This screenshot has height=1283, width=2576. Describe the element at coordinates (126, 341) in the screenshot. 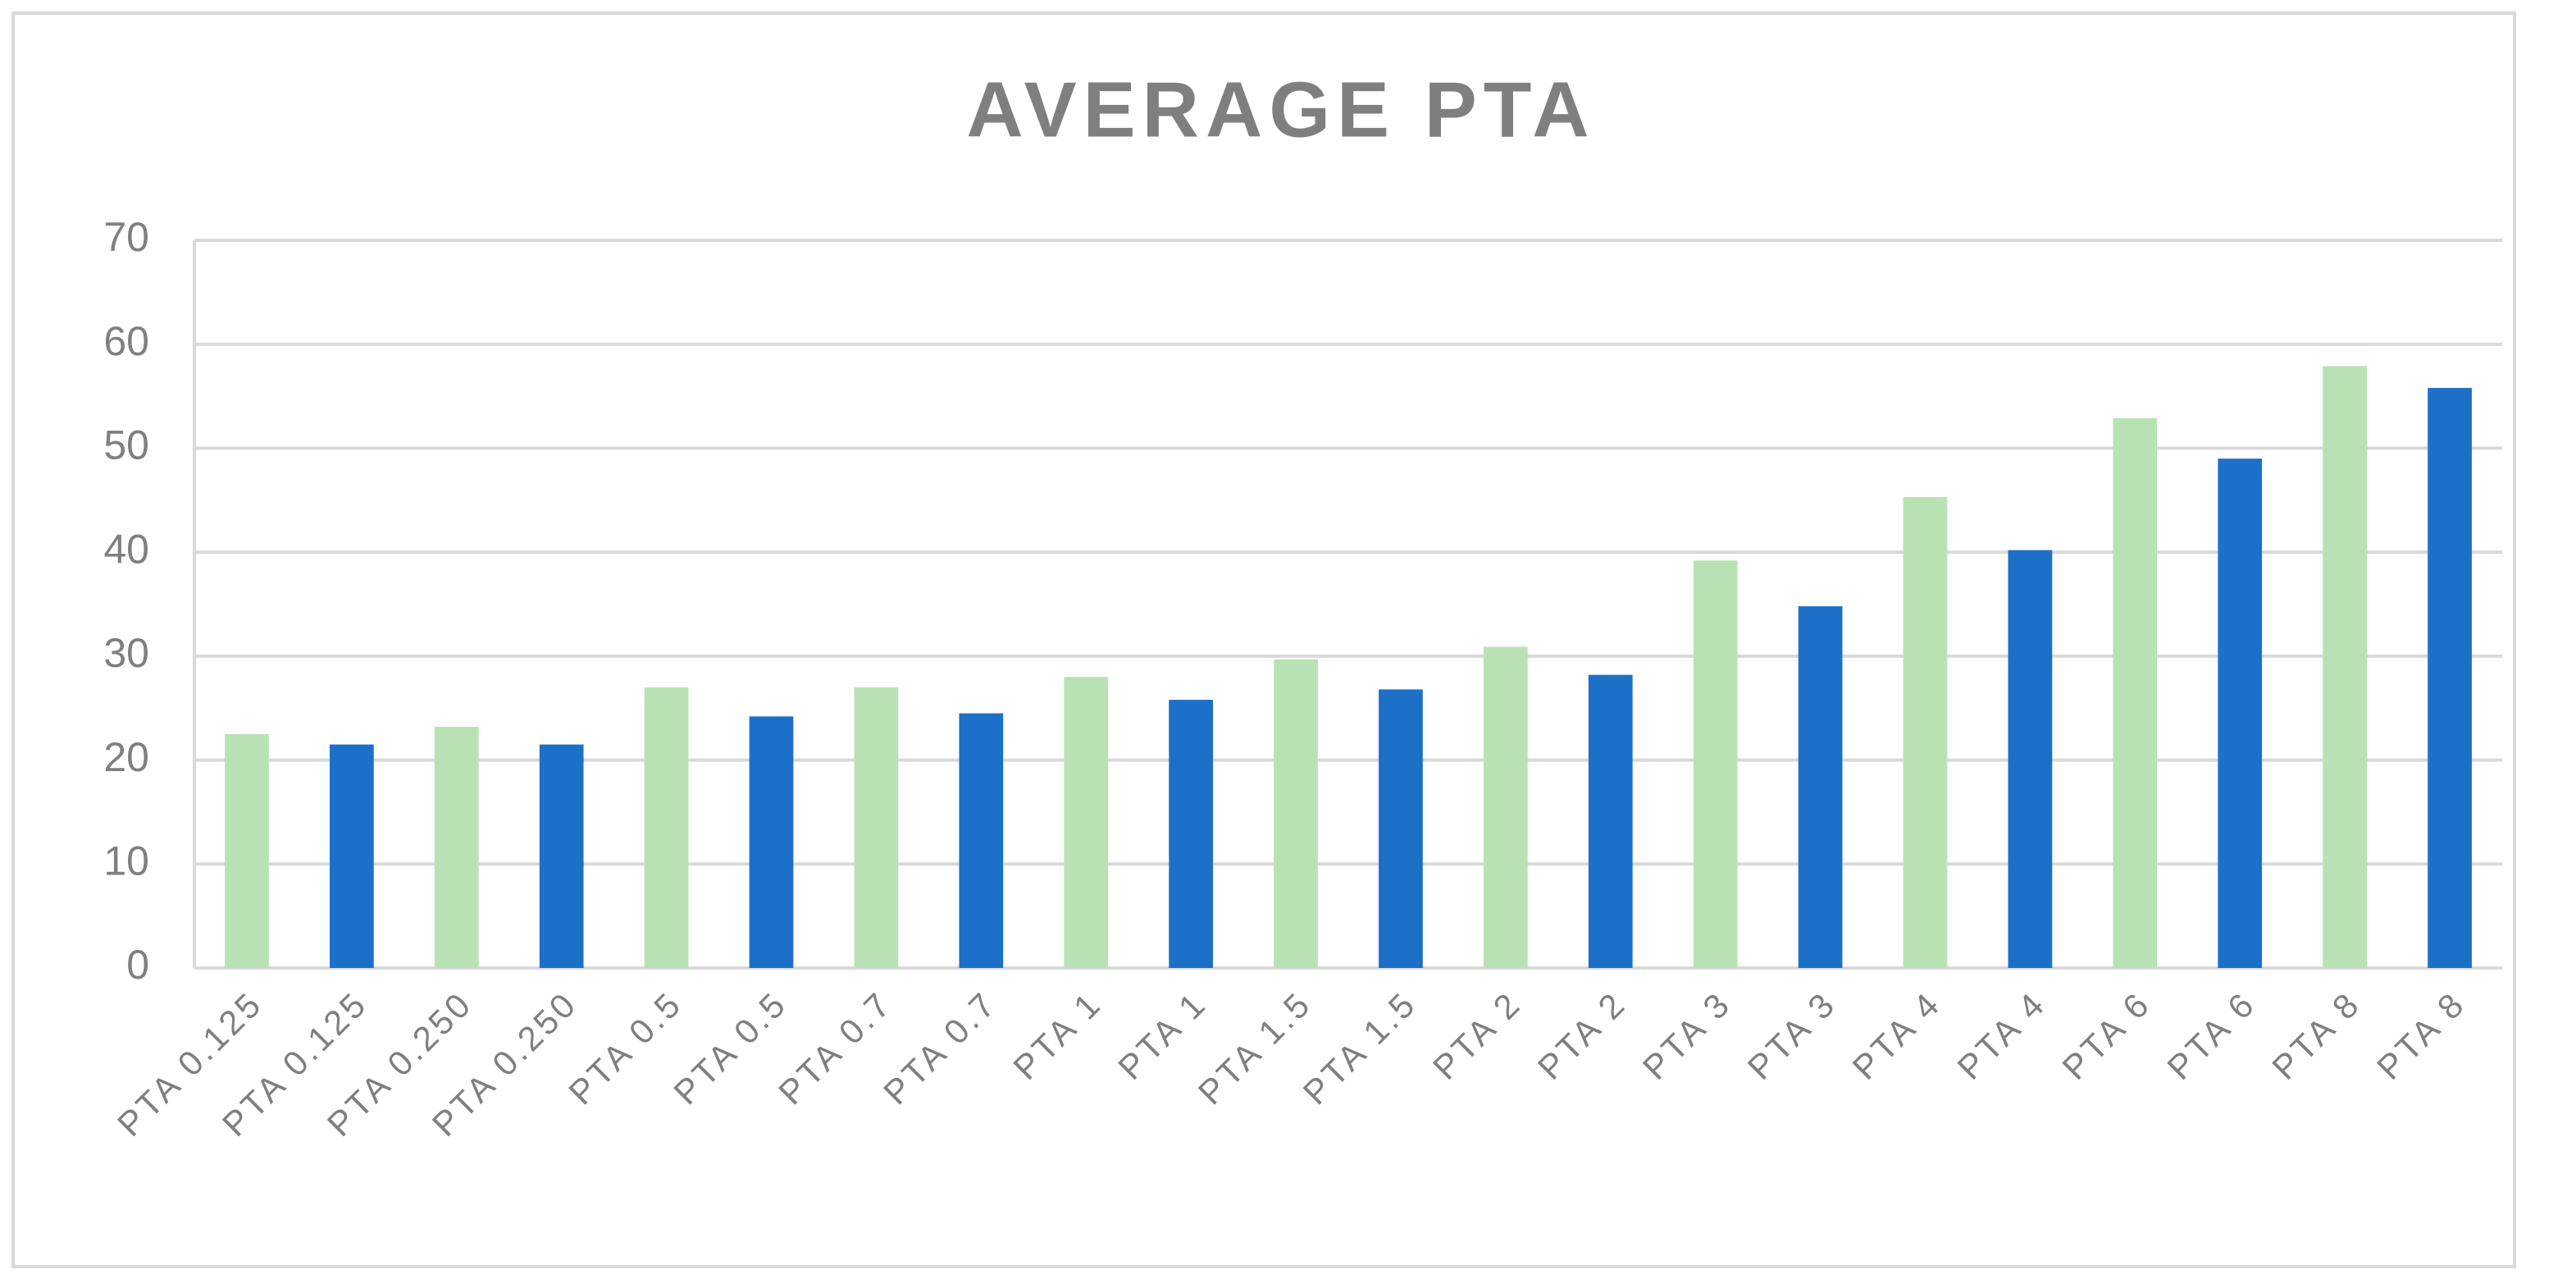

I see `y-tick-label: 60` at that location.